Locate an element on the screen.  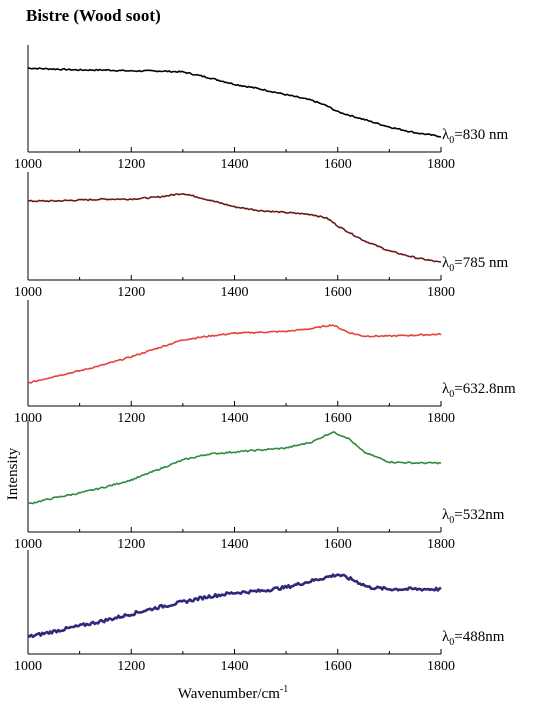
x-axis-label-text: Wavenumber/cm is located at coordinates (229, 694).